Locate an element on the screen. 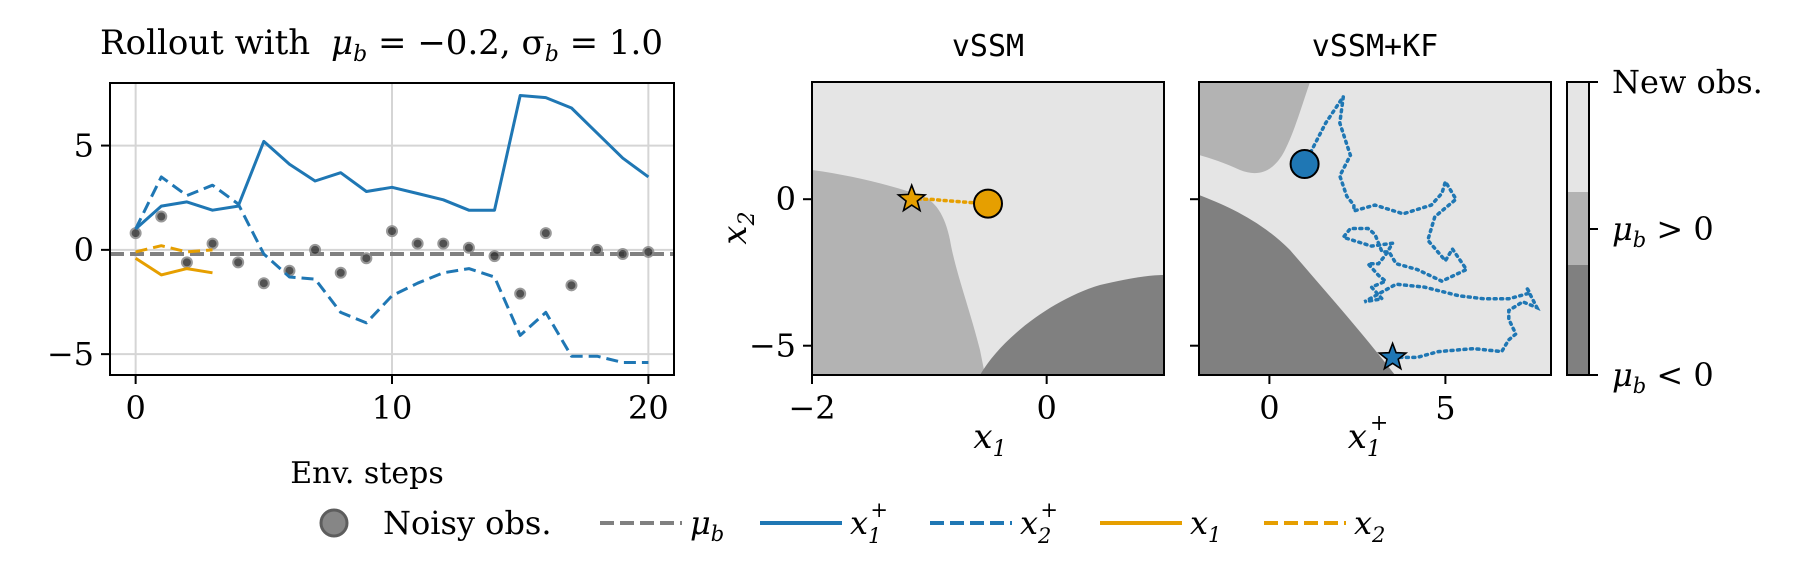  legend-label-x1-plus: x1+ is located at coordinates (869, 523).